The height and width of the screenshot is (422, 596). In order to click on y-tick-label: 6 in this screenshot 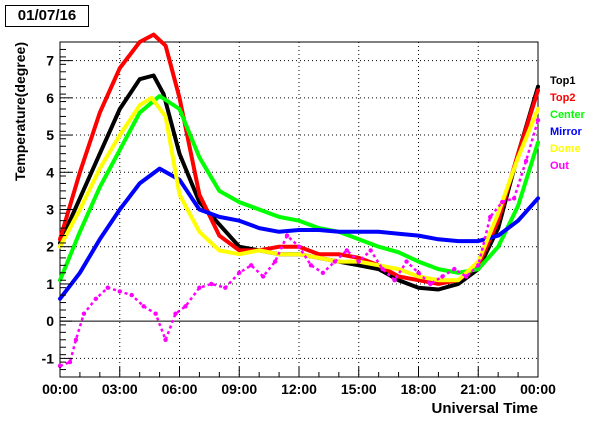, I will do `click(50, 98)`.